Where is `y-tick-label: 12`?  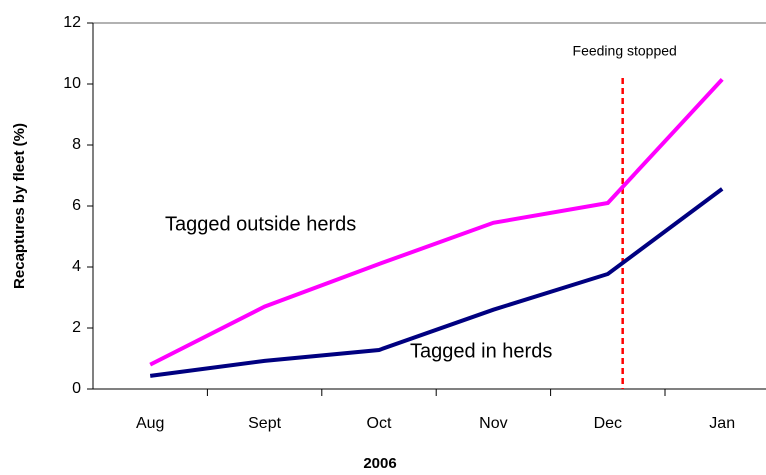 y-tick-label: 12 is located at coordinates (72, 22).